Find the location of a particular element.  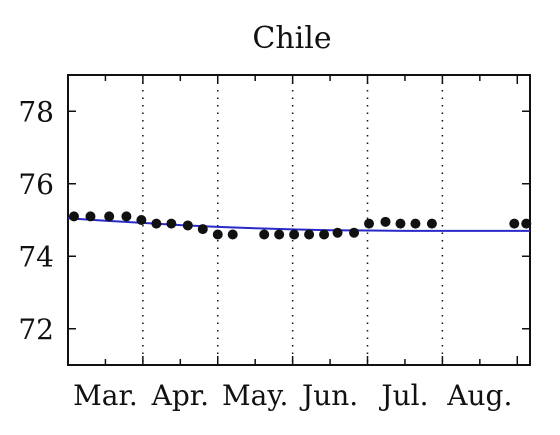

y-tick-label: 74 is located at coordinates (36, 256).